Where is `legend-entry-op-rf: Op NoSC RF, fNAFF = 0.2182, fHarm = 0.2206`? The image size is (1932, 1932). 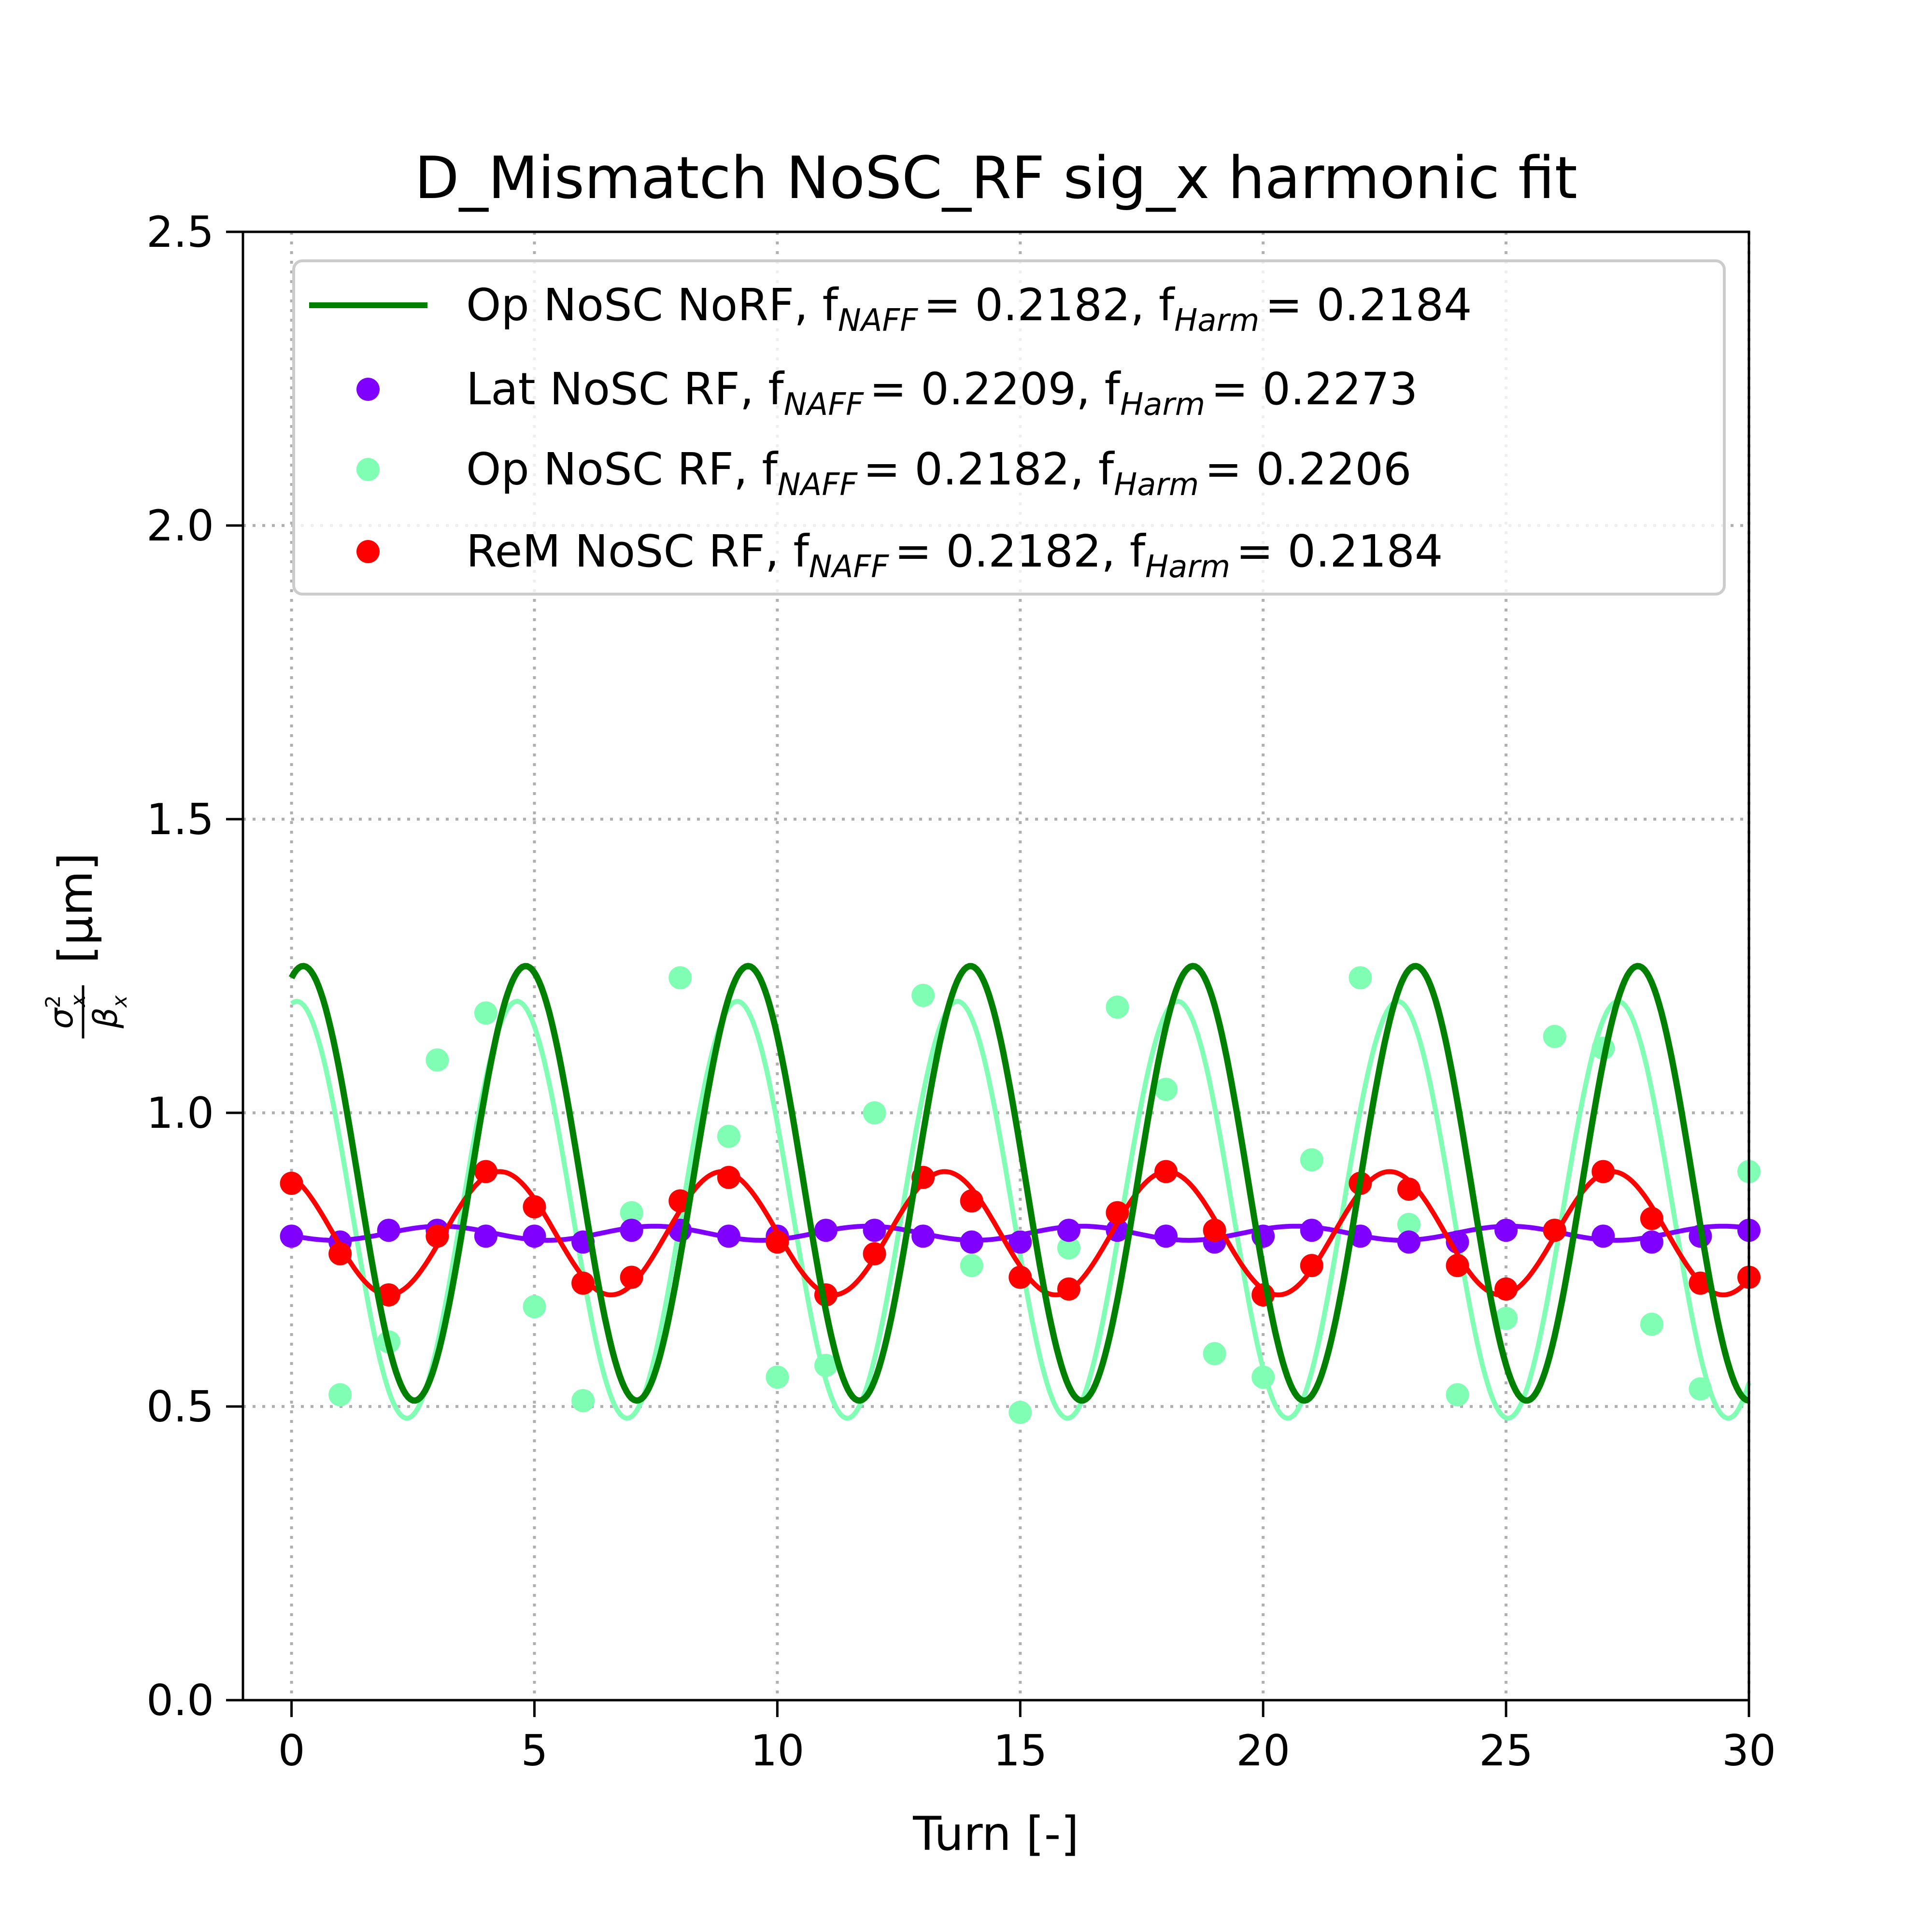 legend-entry-op-rf: Op NoSC RF, fNAFF = 0.2182, fHarm = 0.2206 is located at coordinates (938, 473).